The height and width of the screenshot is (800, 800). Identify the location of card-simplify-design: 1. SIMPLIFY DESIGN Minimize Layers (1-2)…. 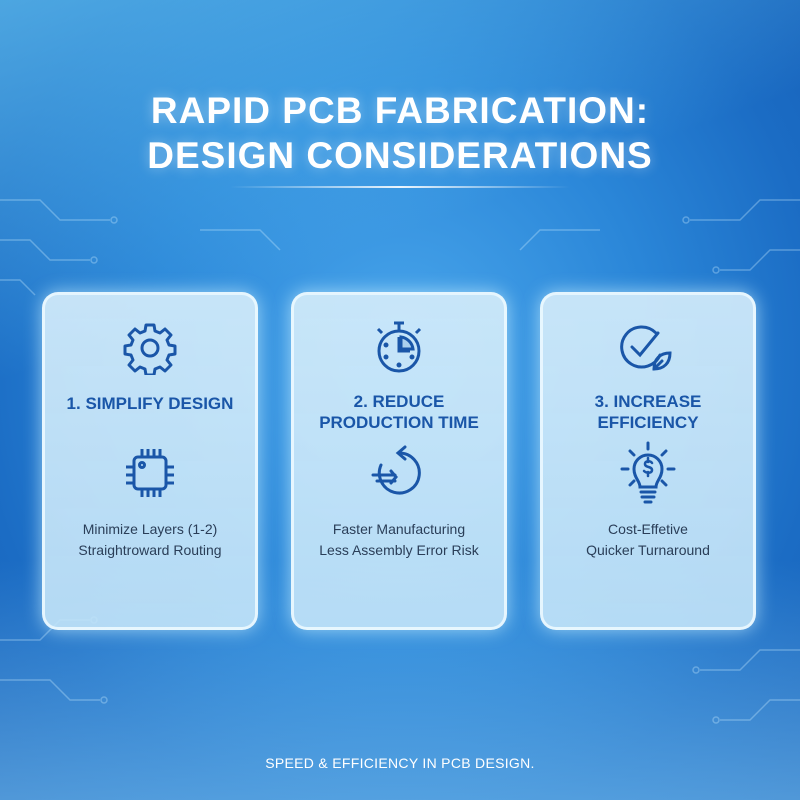
(150, 461).